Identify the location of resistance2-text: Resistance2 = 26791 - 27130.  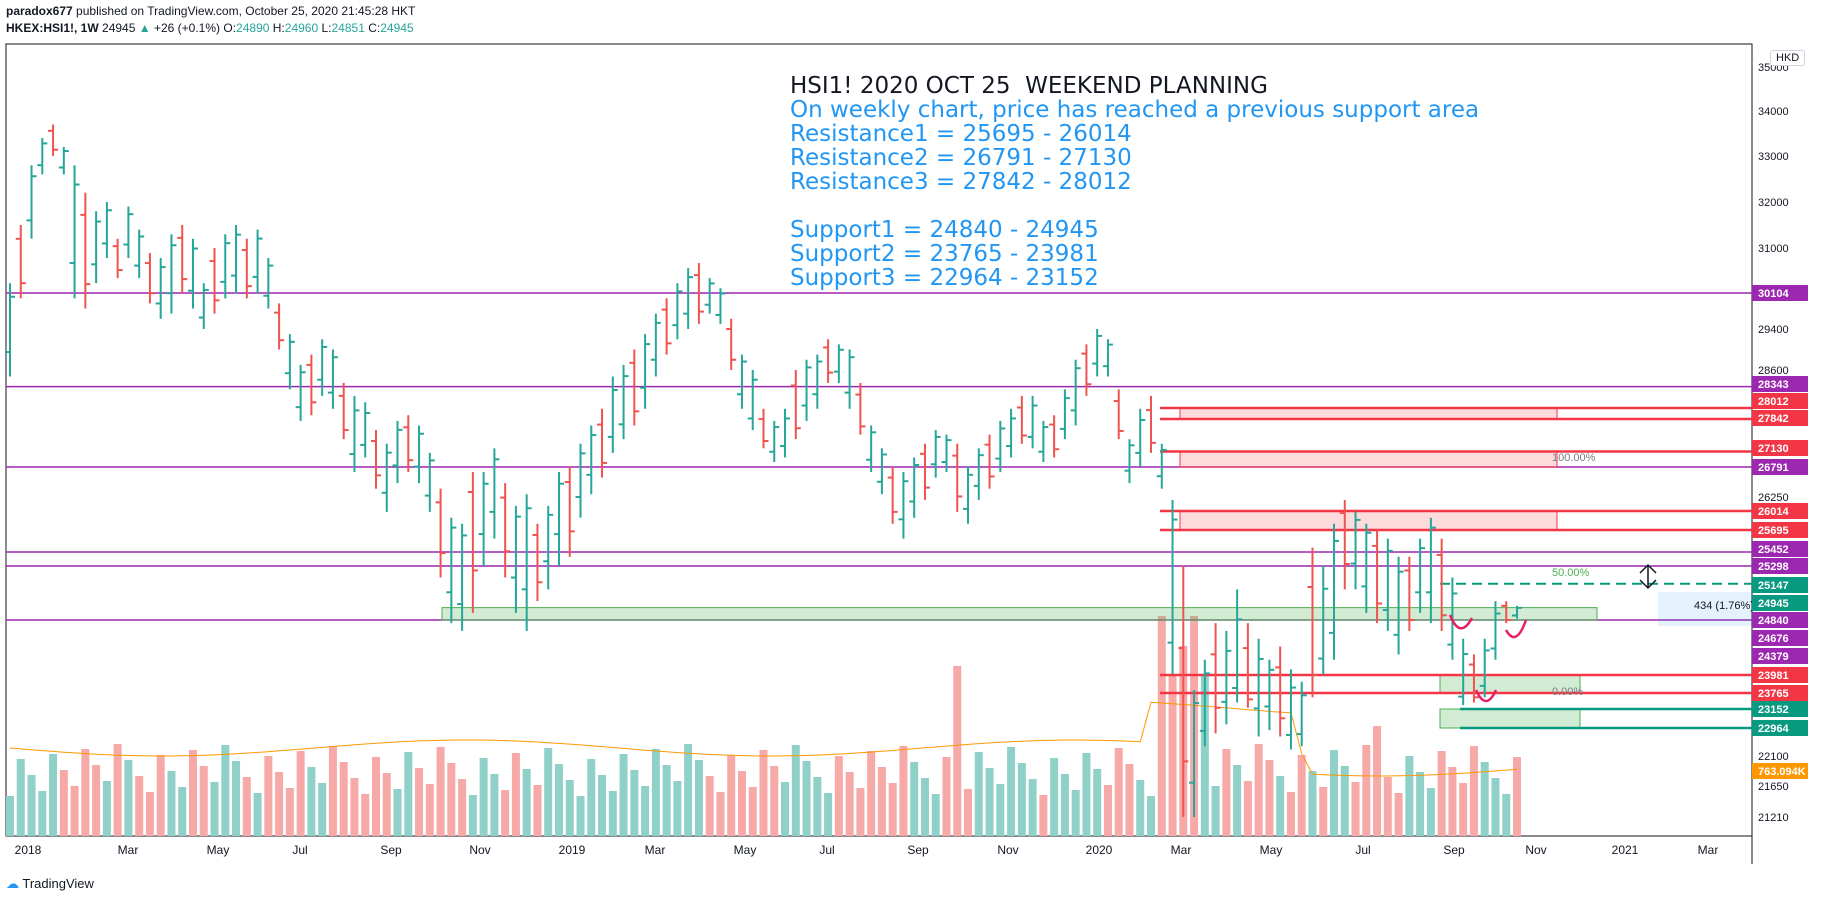
(961, 158).